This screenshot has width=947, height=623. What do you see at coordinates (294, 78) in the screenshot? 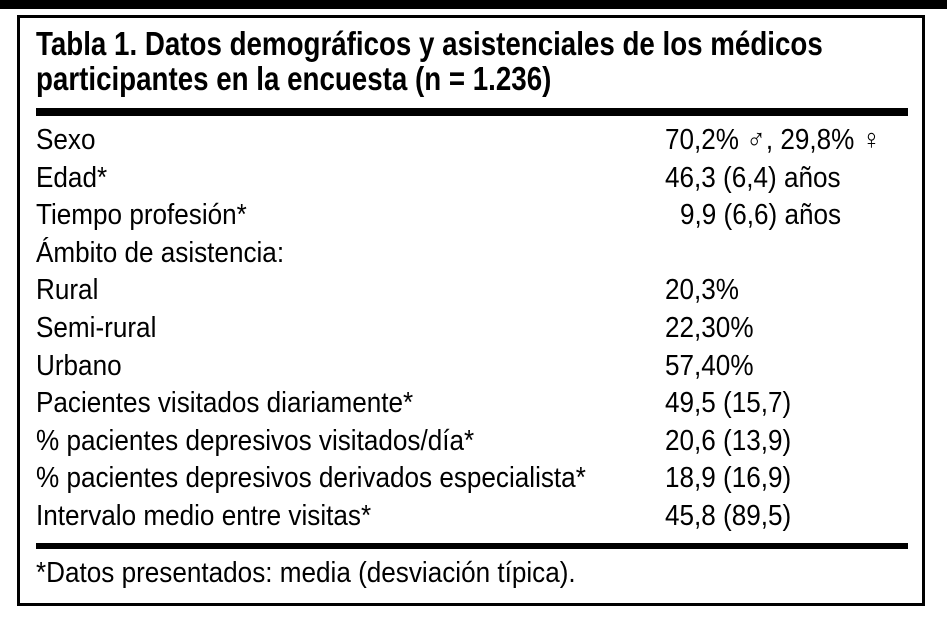
I see `table-title-line2: participantes en la encuesta (n = 1.236)` at bounding box center [294, 78].